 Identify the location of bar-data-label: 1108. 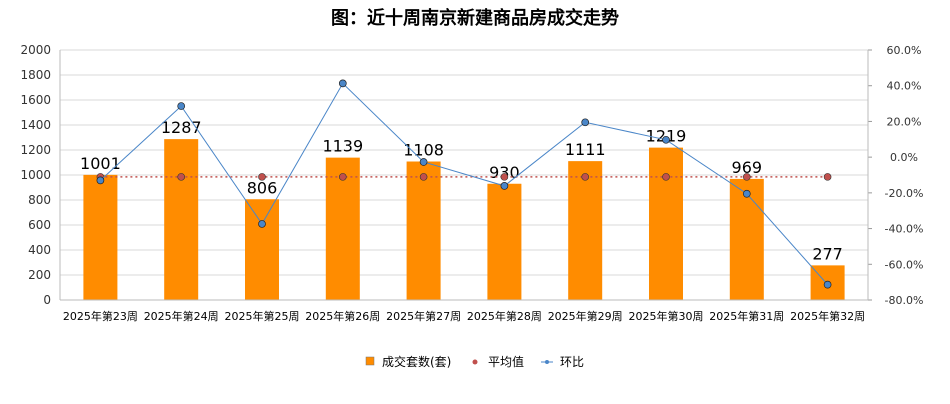
(423, 150).